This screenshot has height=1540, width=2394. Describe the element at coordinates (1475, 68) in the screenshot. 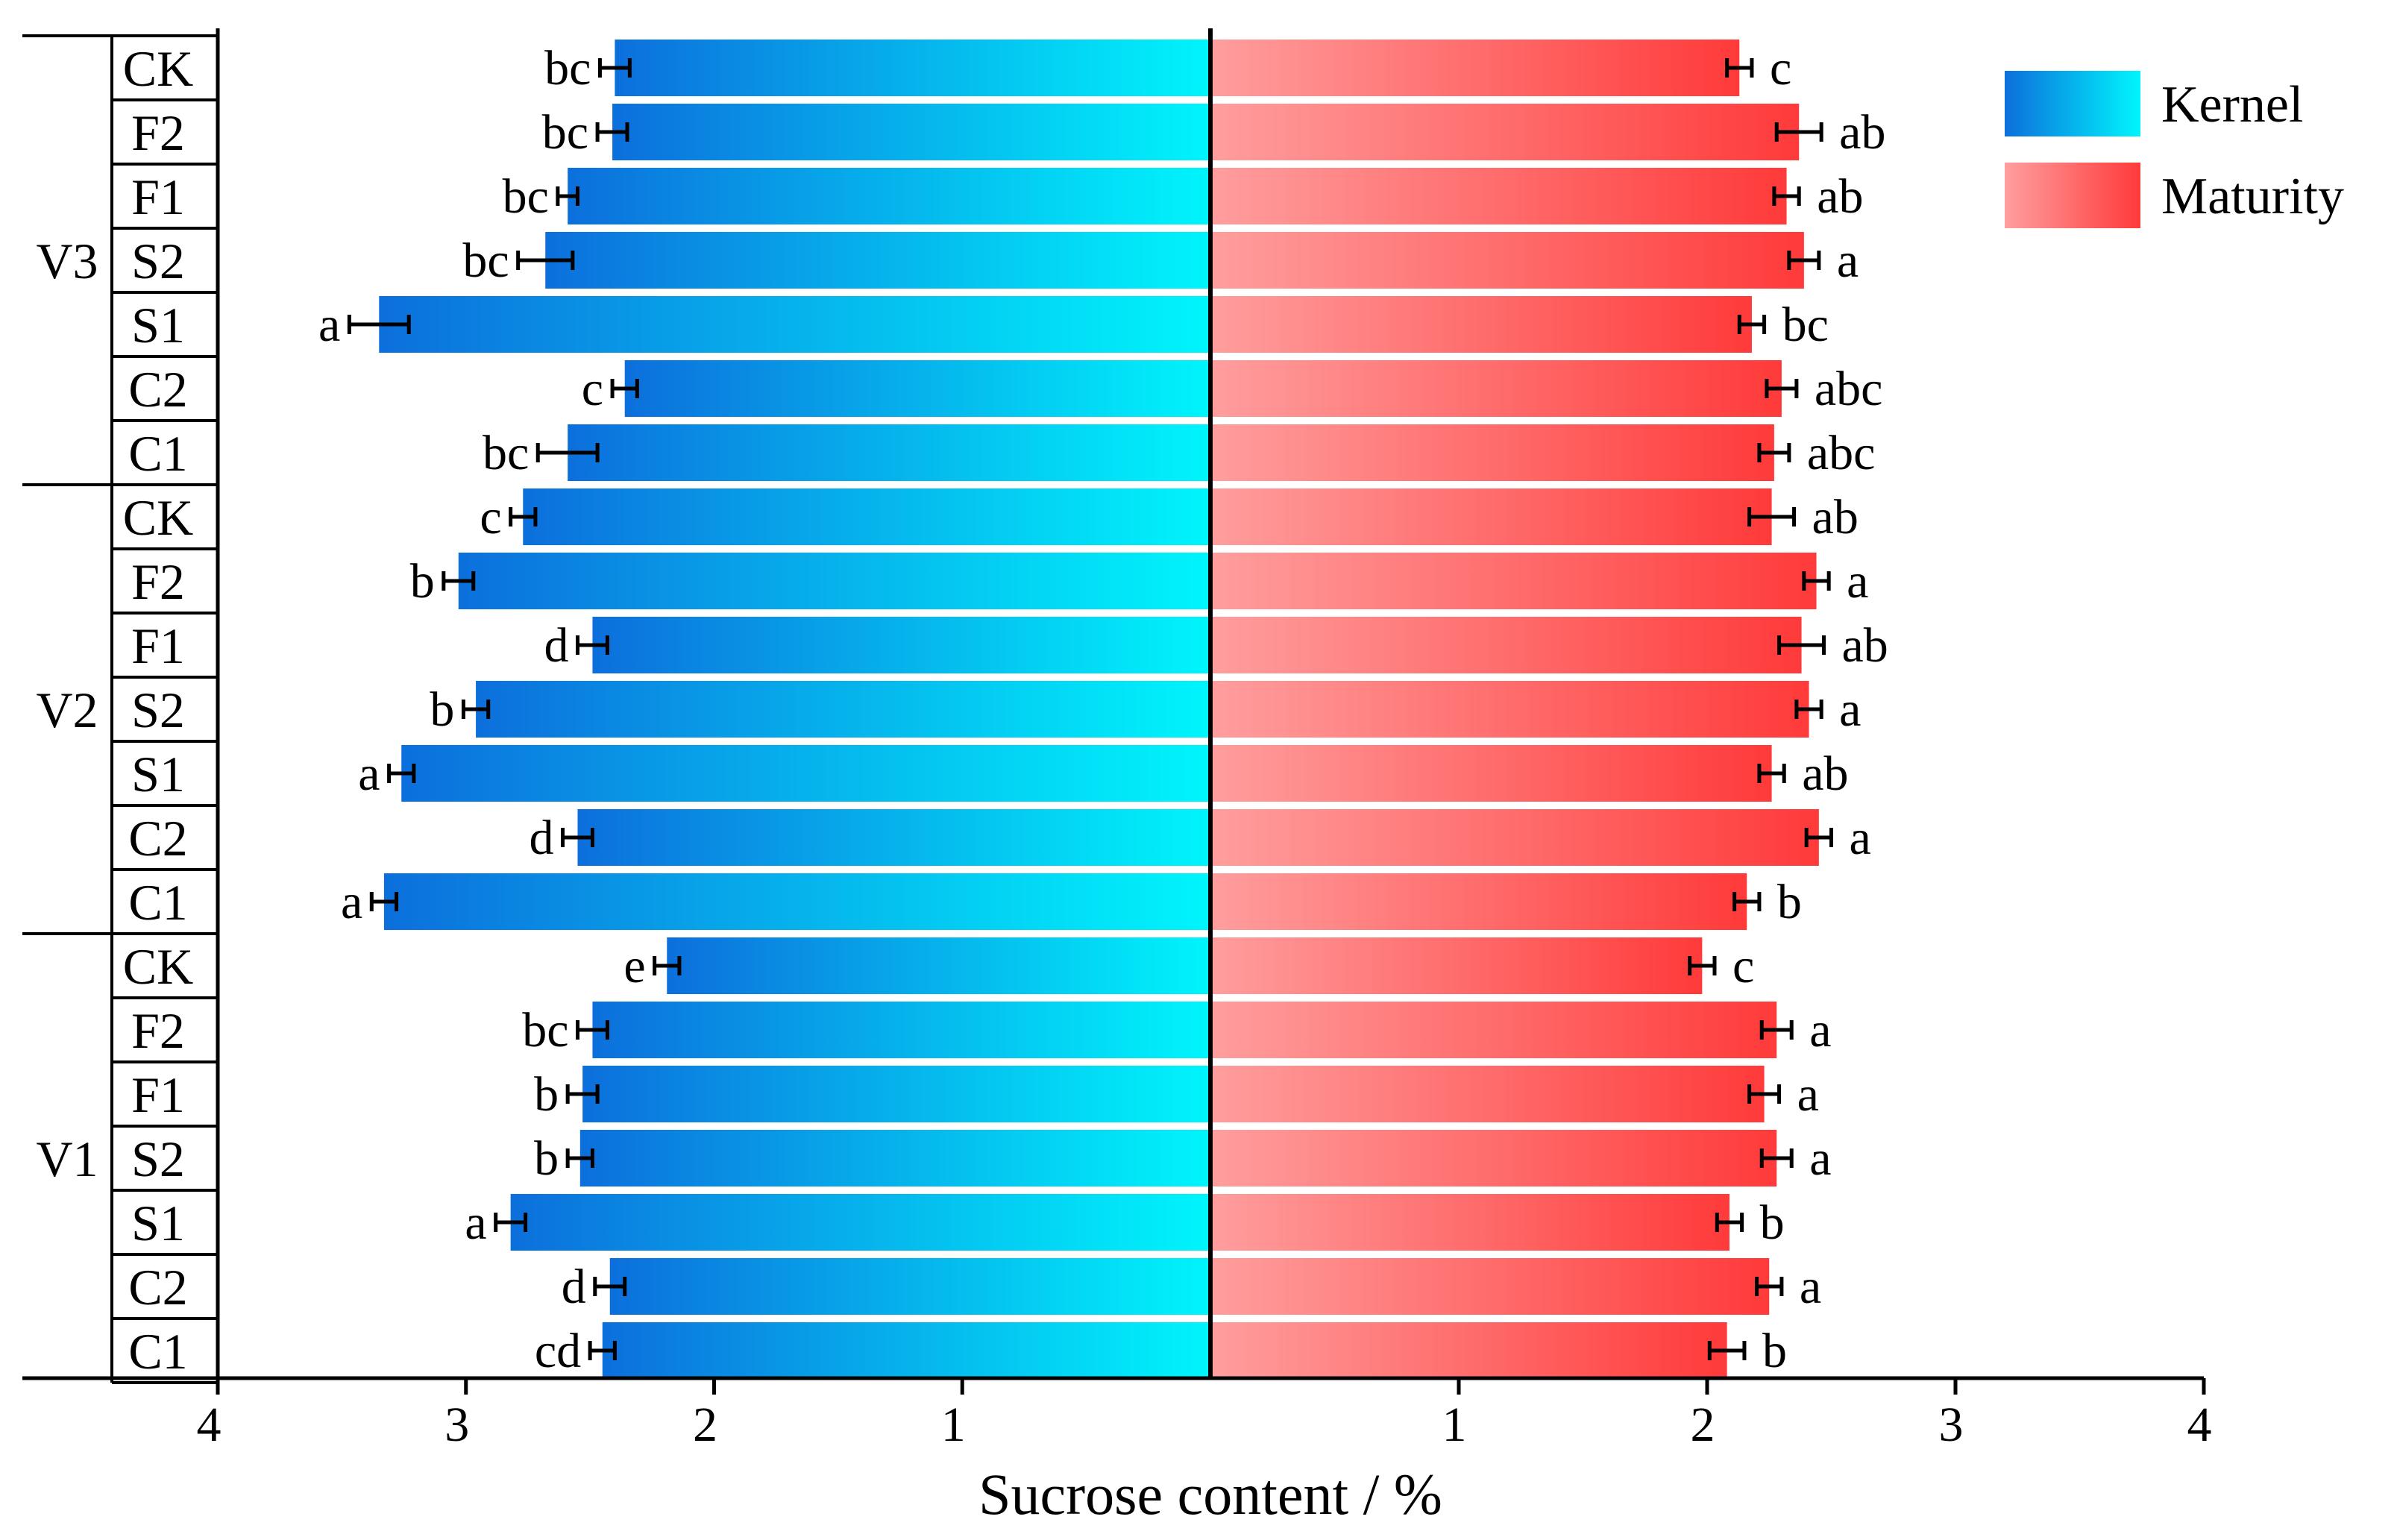

I see `maturity-bar-V3-CK` at that location.